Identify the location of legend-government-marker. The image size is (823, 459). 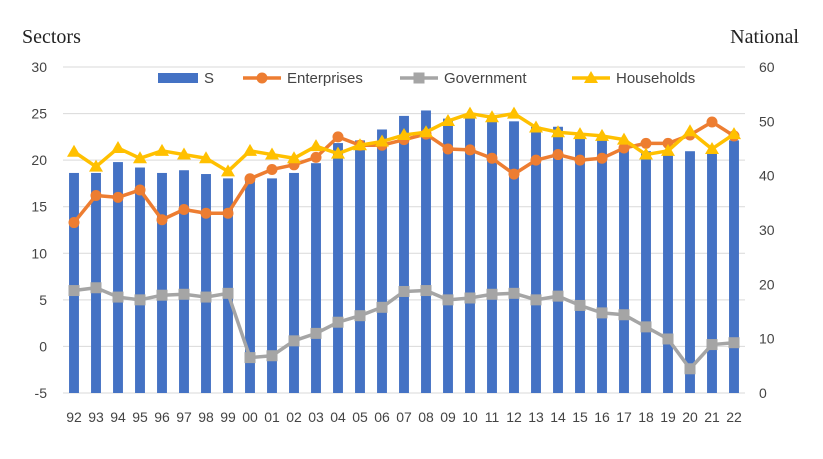
(419, 78).